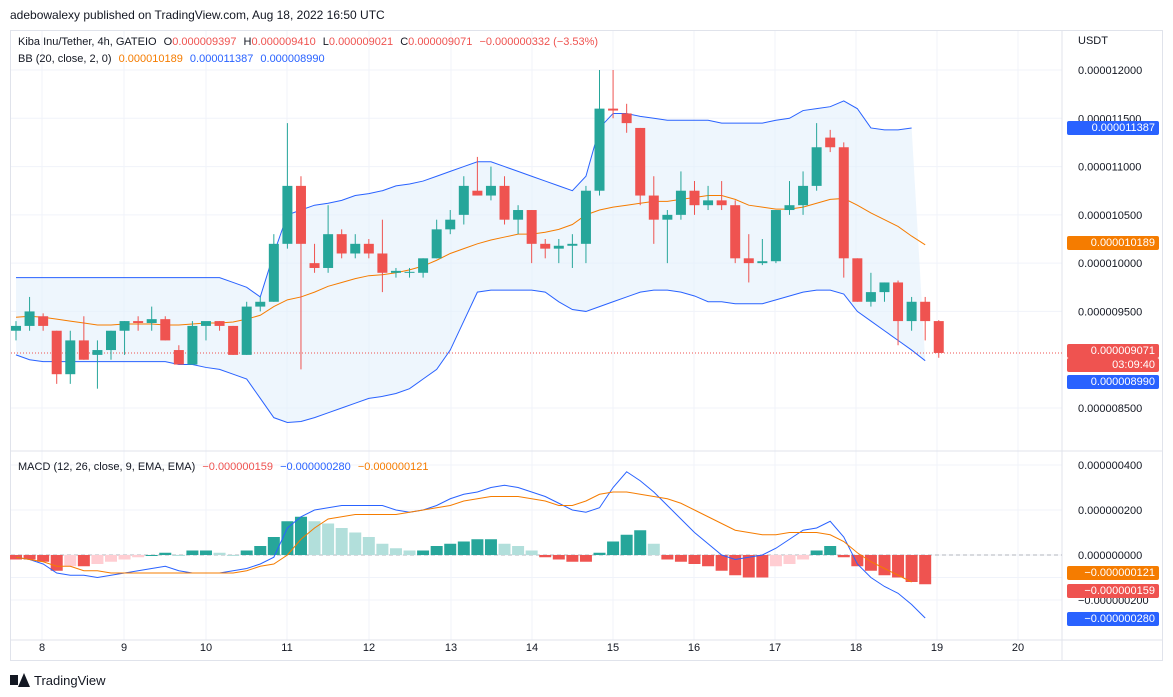 The width and height of the screenshot is (1173, 697). Describe the element at coordinates (42, 648) in the screenshot. I see `time-axis-label: 8` at that location.